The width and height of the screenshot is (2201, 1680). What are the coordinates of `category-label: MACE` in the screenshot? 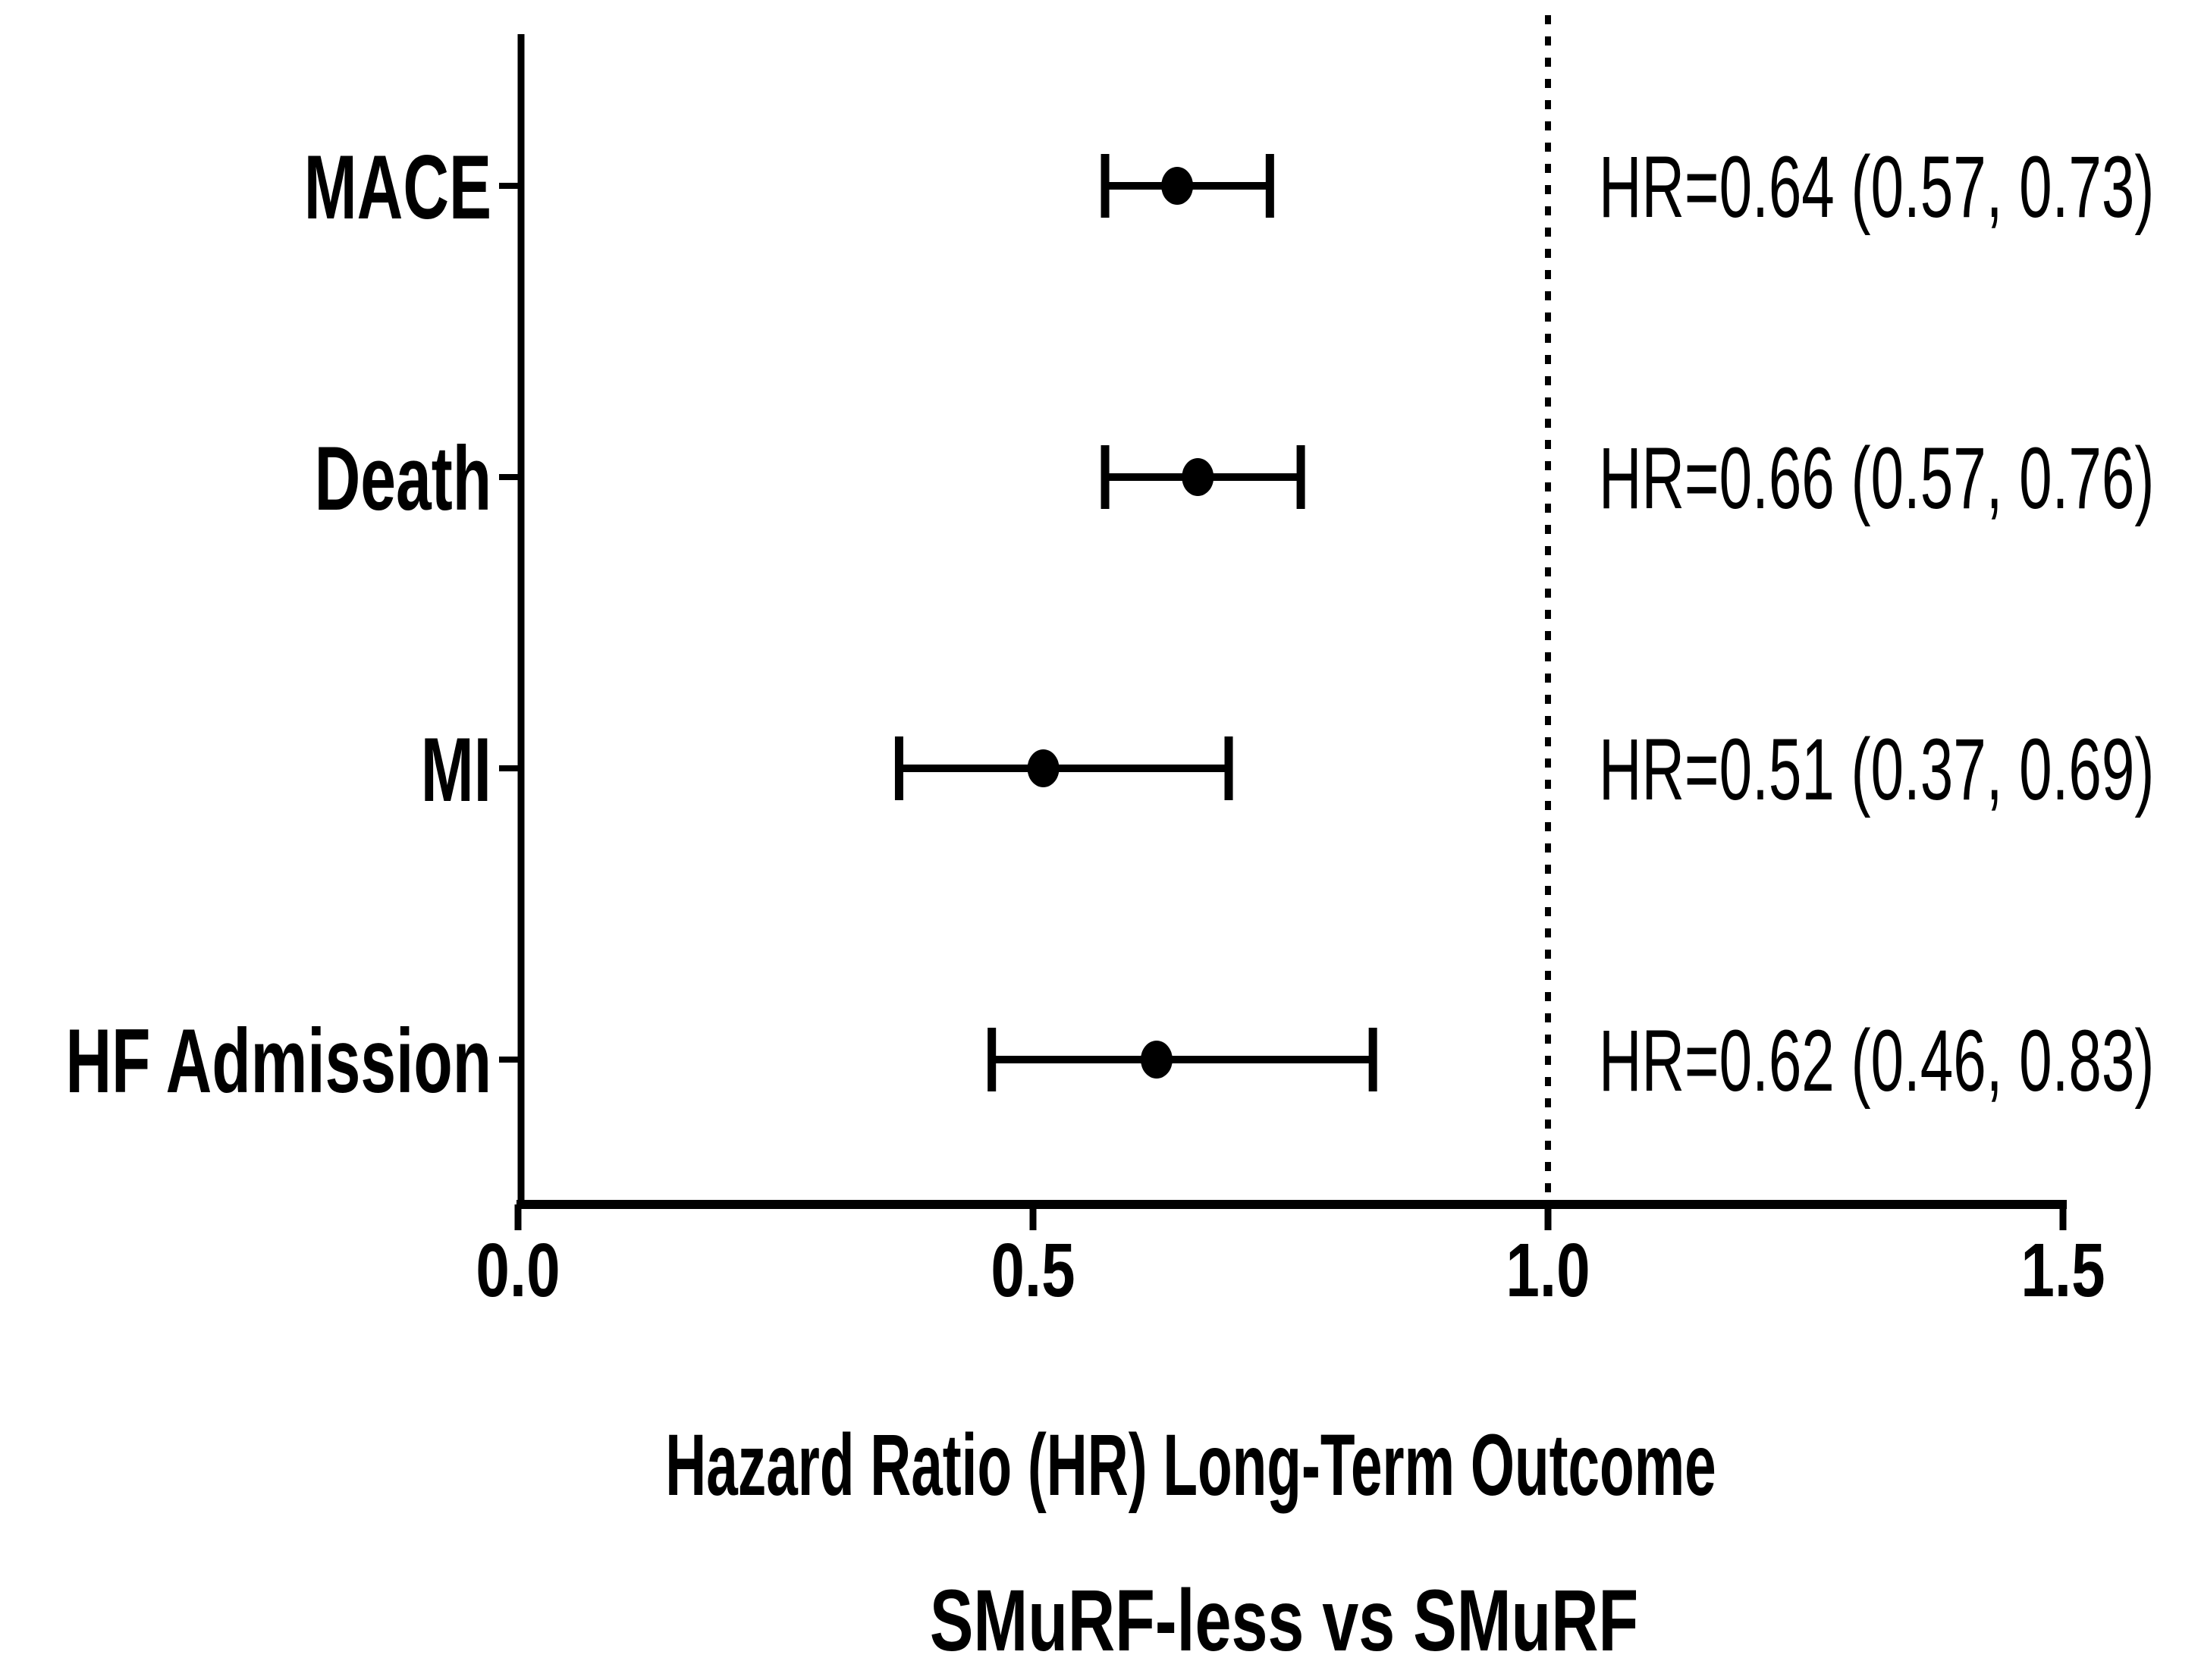 It's located at (397, 186).